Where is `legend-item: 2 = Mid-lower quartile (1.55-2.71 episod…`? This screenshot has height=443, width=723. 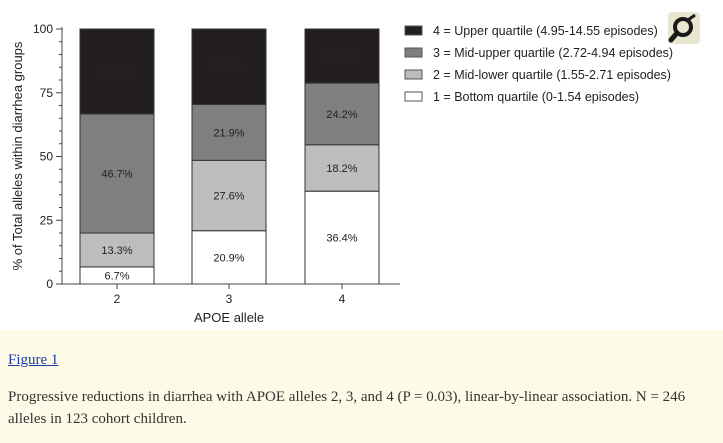
legend-item: 2 = Mid-lower quartile (1.55-2.71 episod… is located at coordinates (537, 75).